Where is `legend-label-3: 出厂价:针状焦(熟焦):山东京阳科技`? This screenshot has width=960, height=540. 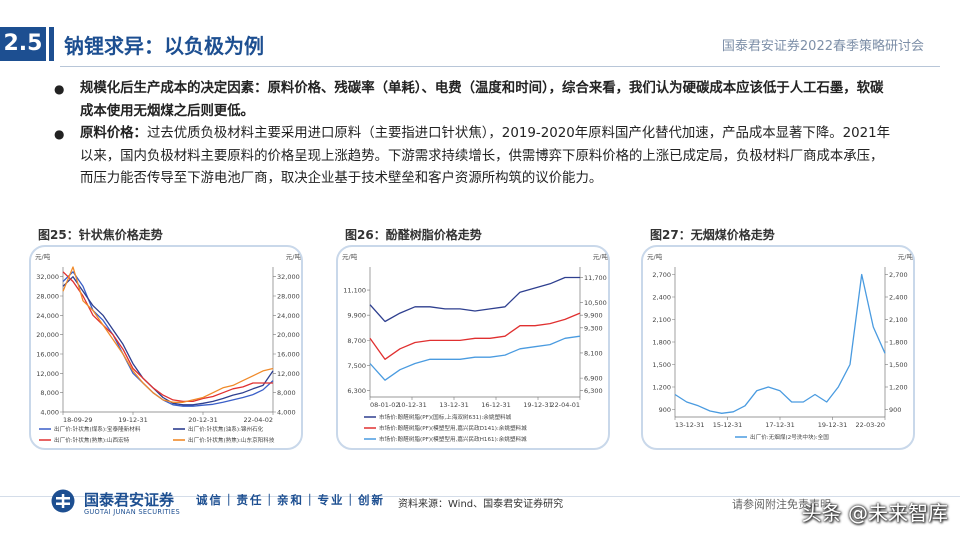 legend-label-3: 出厂价:针状焦(熟焦):山东京阳科技 is located at coordinates (231, 440).